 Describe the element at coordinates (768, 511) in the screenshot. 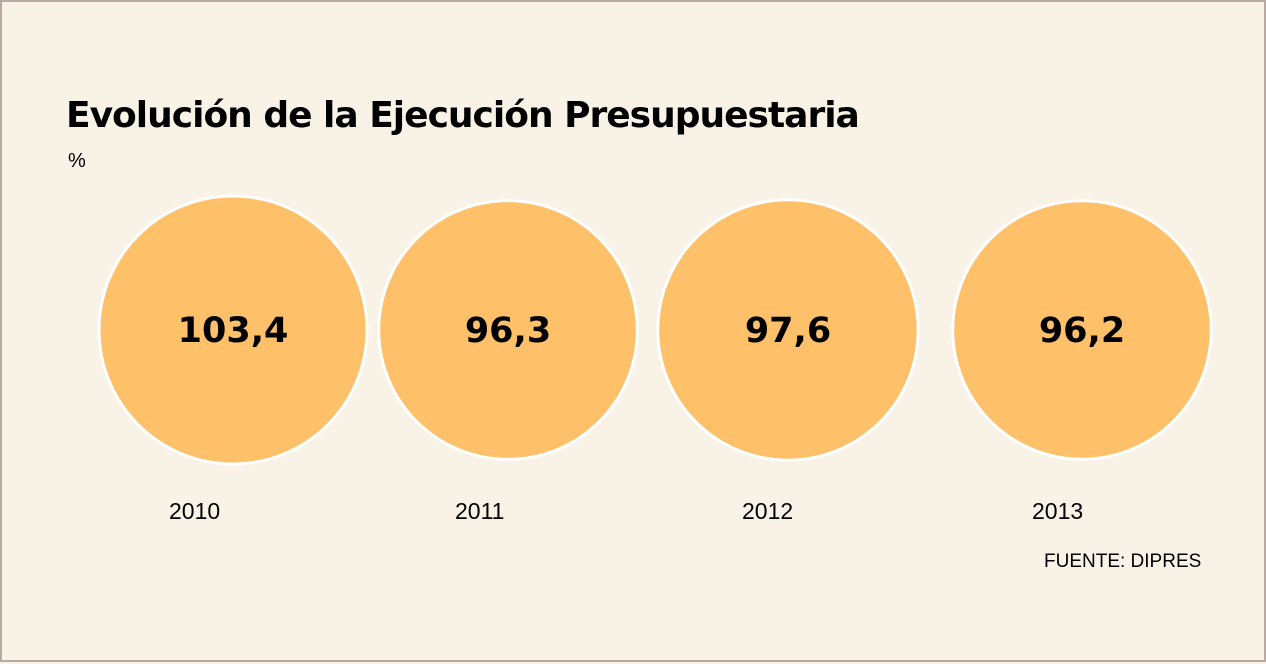

I see `year-label-2012: 2012` at that location.